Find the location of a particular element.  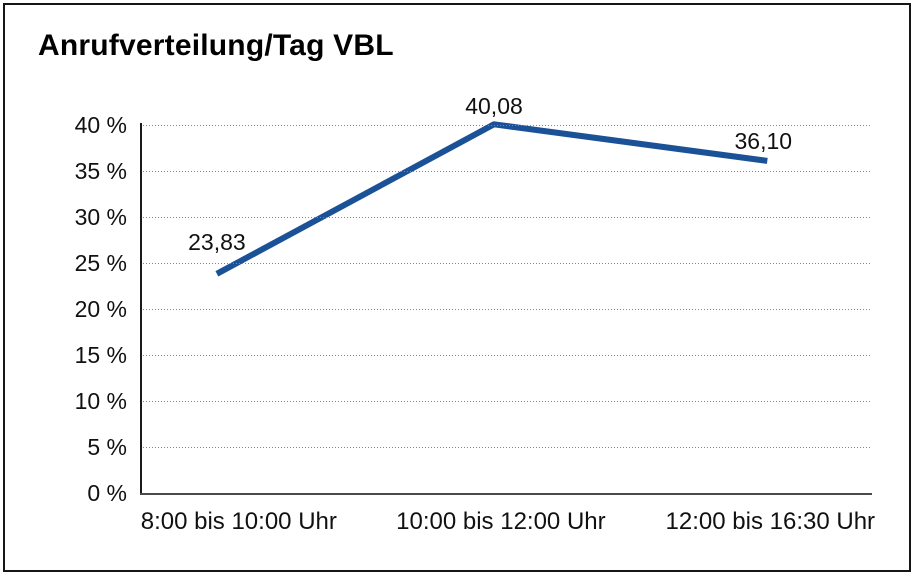

value-label-1: 23,83 is located at coordinates (217, 241).